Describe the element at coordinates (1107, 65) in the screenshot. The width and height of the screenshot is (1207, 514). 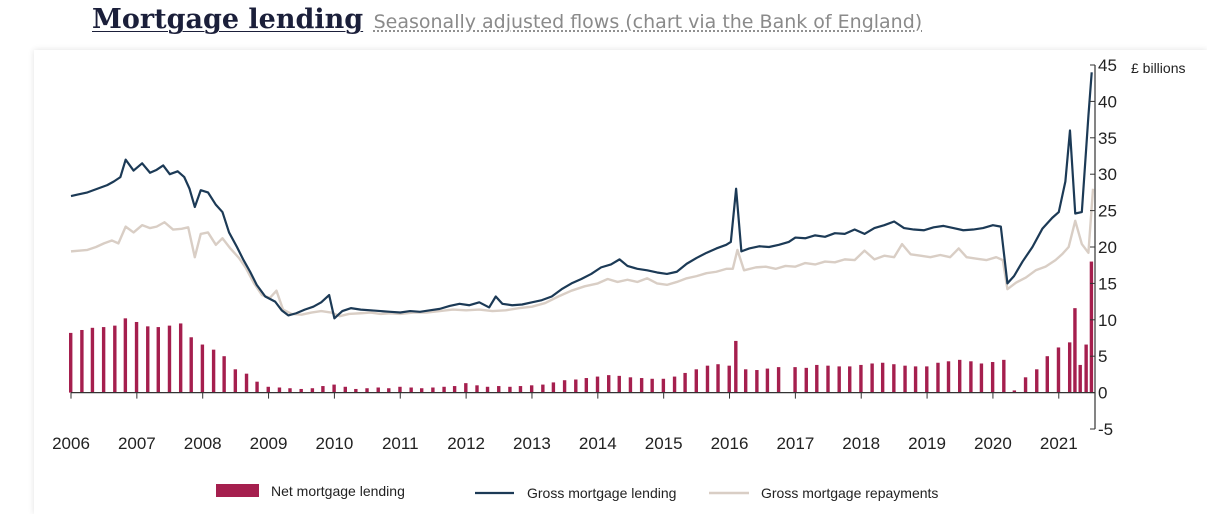
I see `y-tick-label: 45` at that location.